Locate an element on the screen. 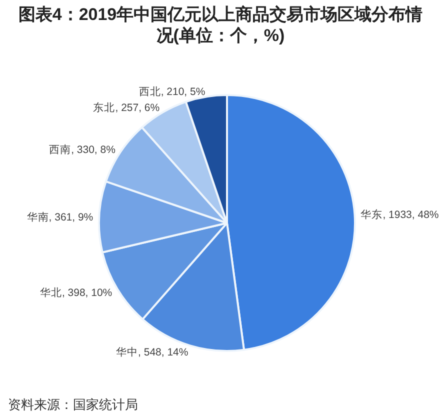 The image size is (441, 413). text: 资料来源：国家统计局 is located at coordinates (73, 404).